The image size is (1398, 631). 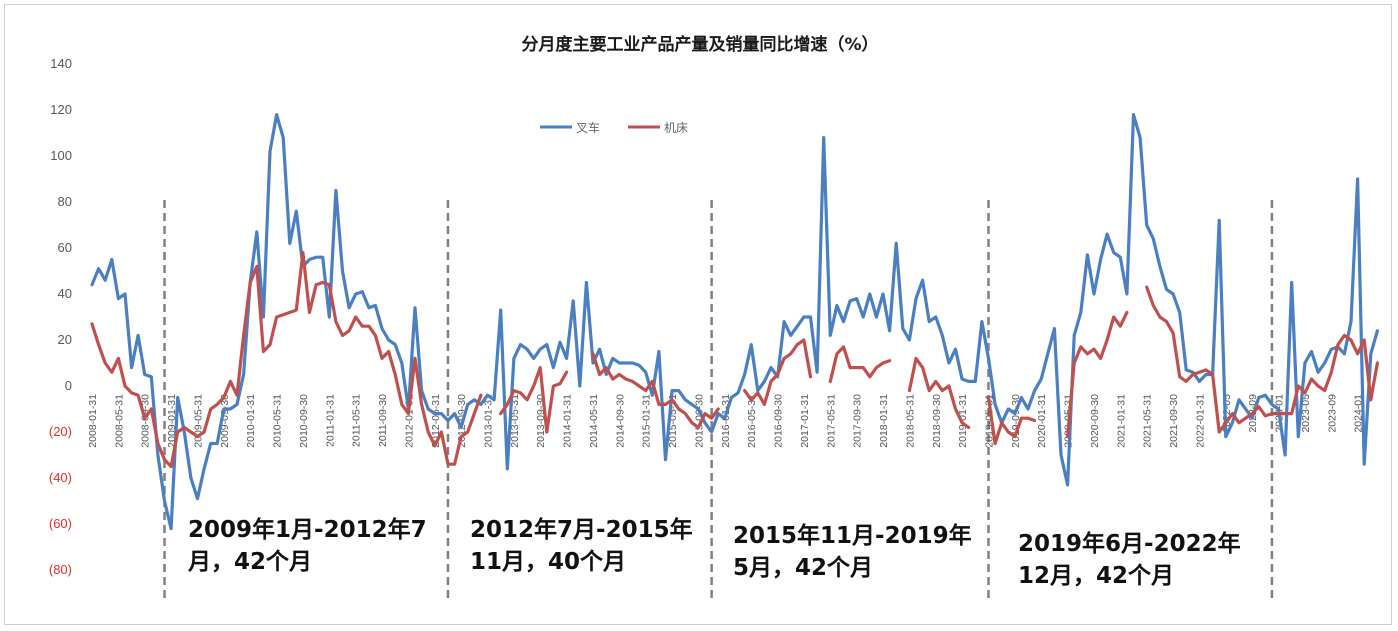 What do you see at coordinates (588, 127) in the screenshot?
I see `legend-label: 叉车` at bounding box center [588, 127].